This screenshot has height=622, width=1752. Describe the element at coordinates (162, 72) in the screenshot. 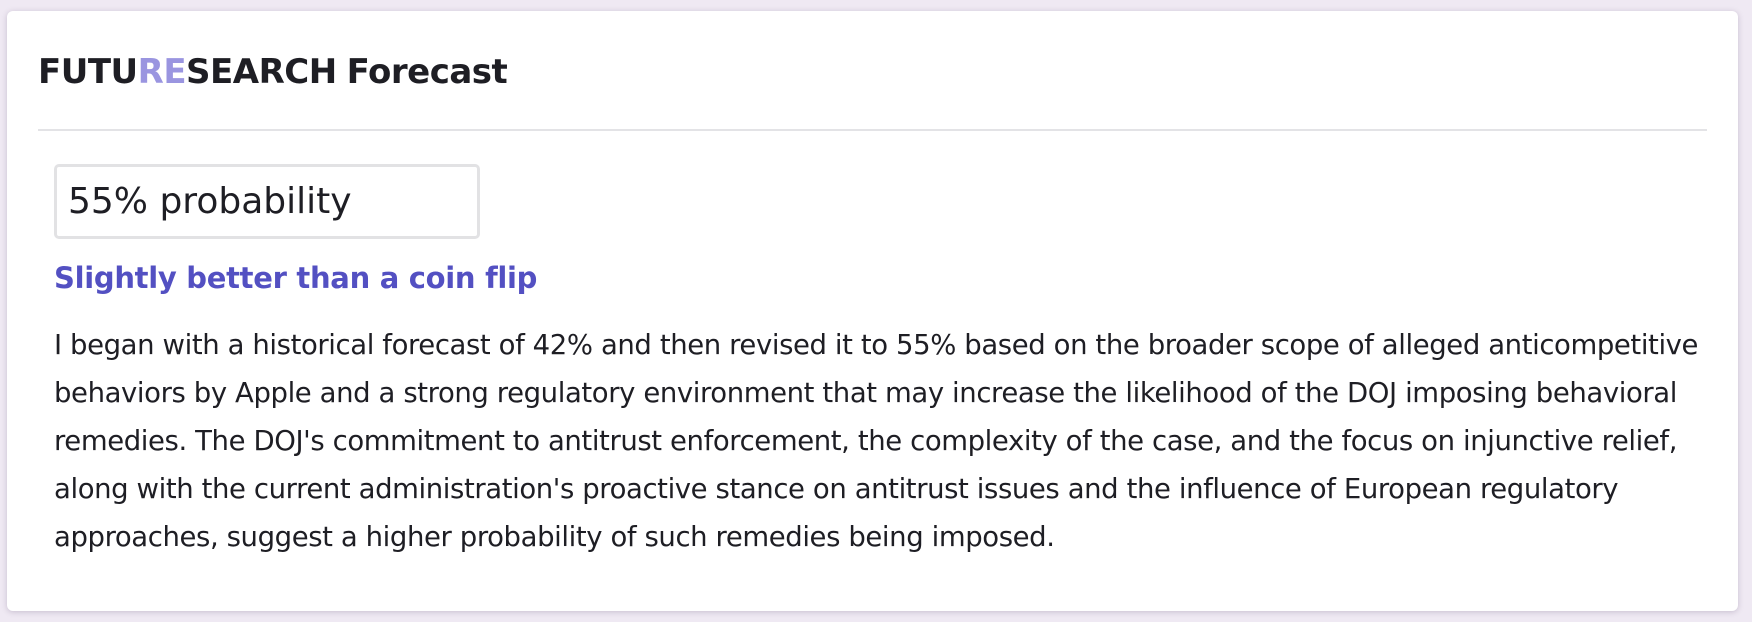

I see `brand-text-accent: RE` at that location.